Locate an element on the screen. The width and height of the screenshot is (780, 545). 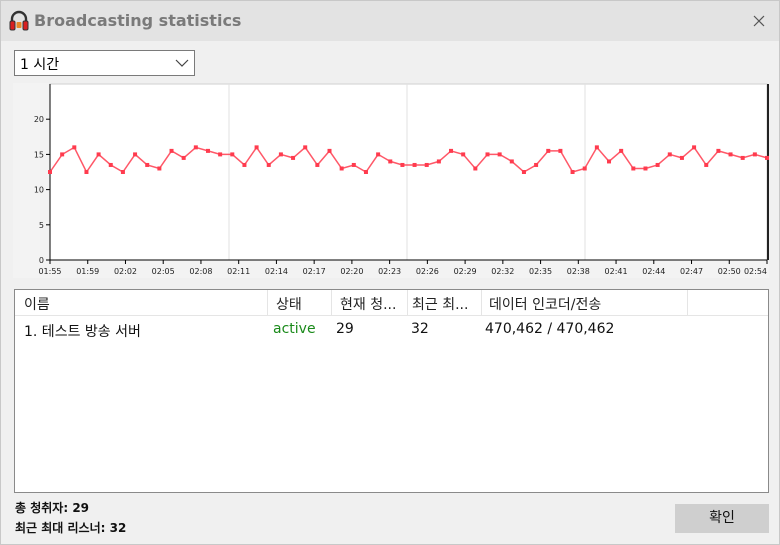
x-tick-label: 02:26 is located at coordinates (427, 271).